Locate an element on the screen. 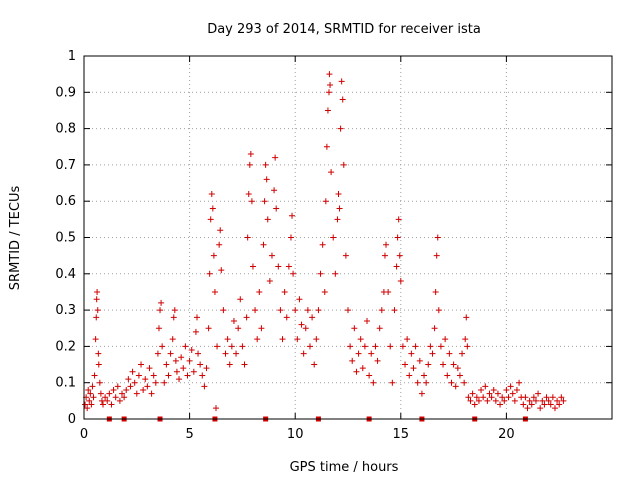 This screenshot has width=640, height=480. x-tick-label: 15 is located at coordinates (401, 434).